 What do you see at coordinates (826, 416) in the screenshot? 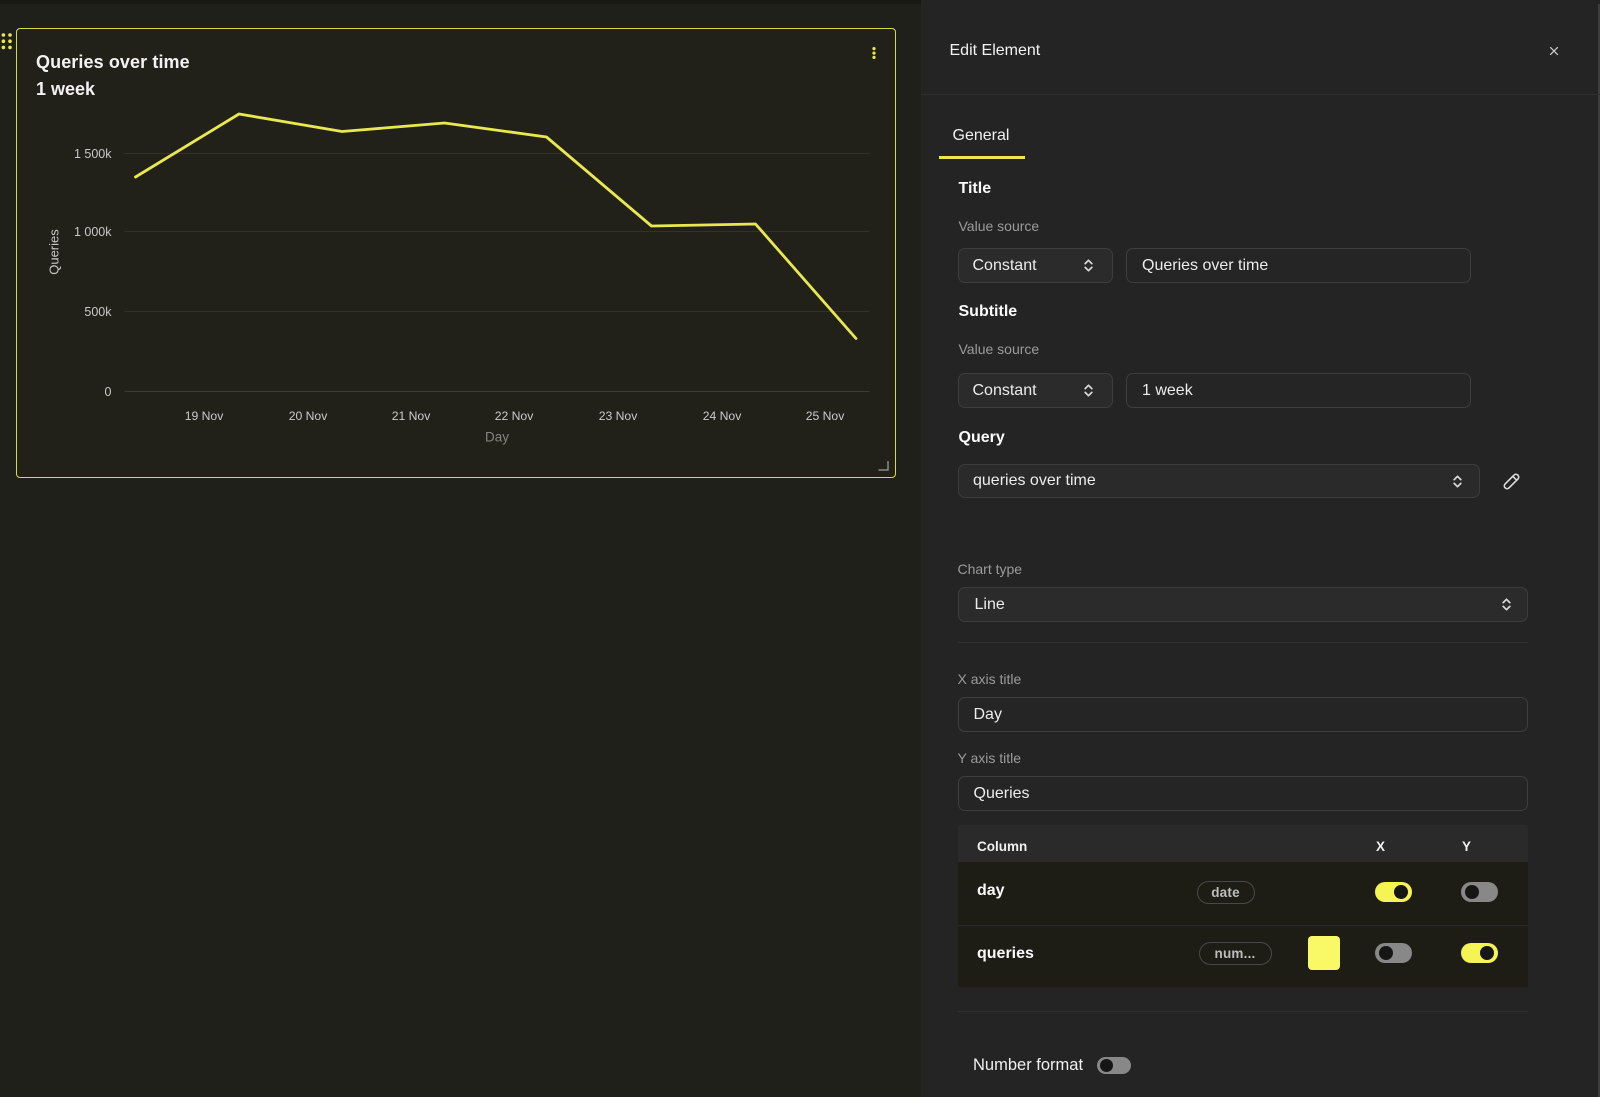
I see `svg-text: 25 Nov` at bounding box center [826, 416].